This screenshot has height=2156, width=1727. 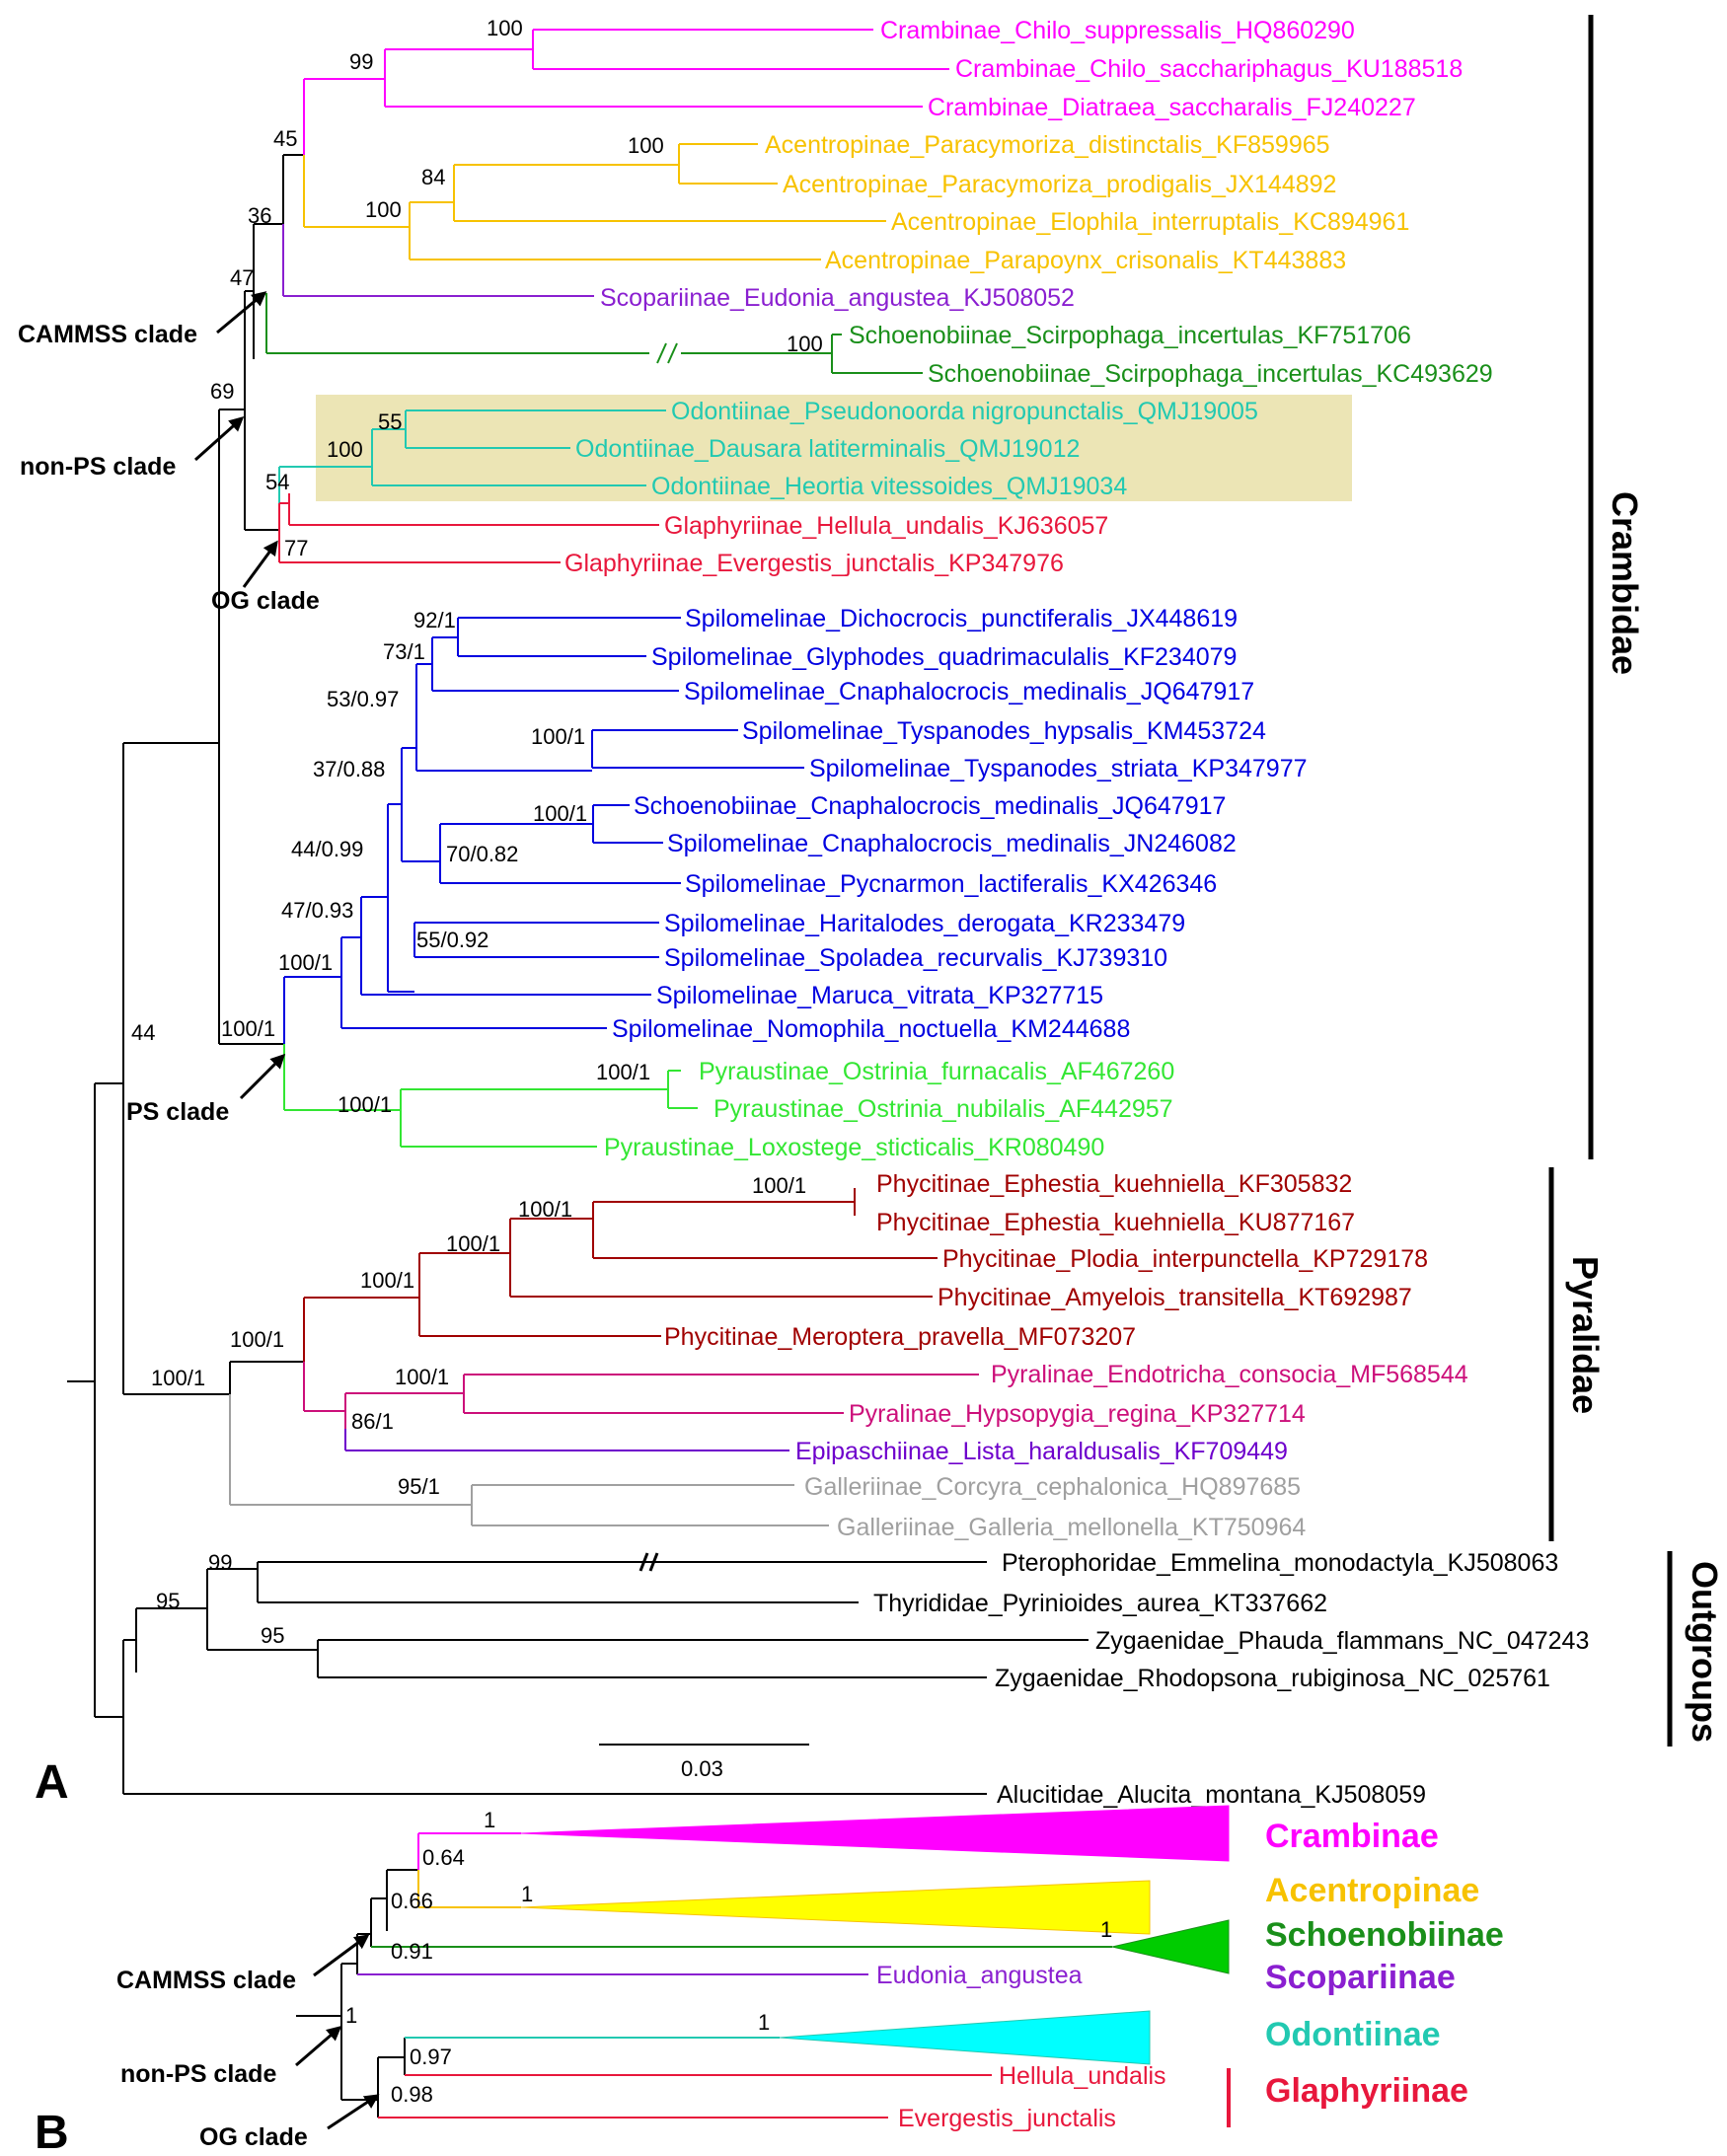 What do you see at coordinates (222, 391) in the screenshot?
I see `support-value: 69` at bounding box center [222, 391].